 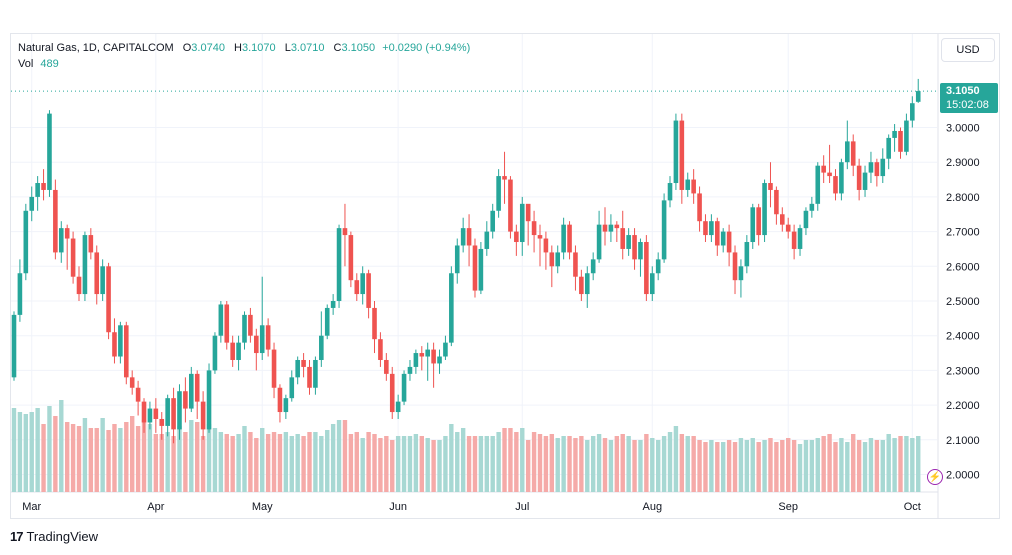 What do you see at coordinates (96, 48) in the screenshot?
I see `symbol-title: Natural Gas, 1D, CAPITALCOM` at bounding box center [96, 48].